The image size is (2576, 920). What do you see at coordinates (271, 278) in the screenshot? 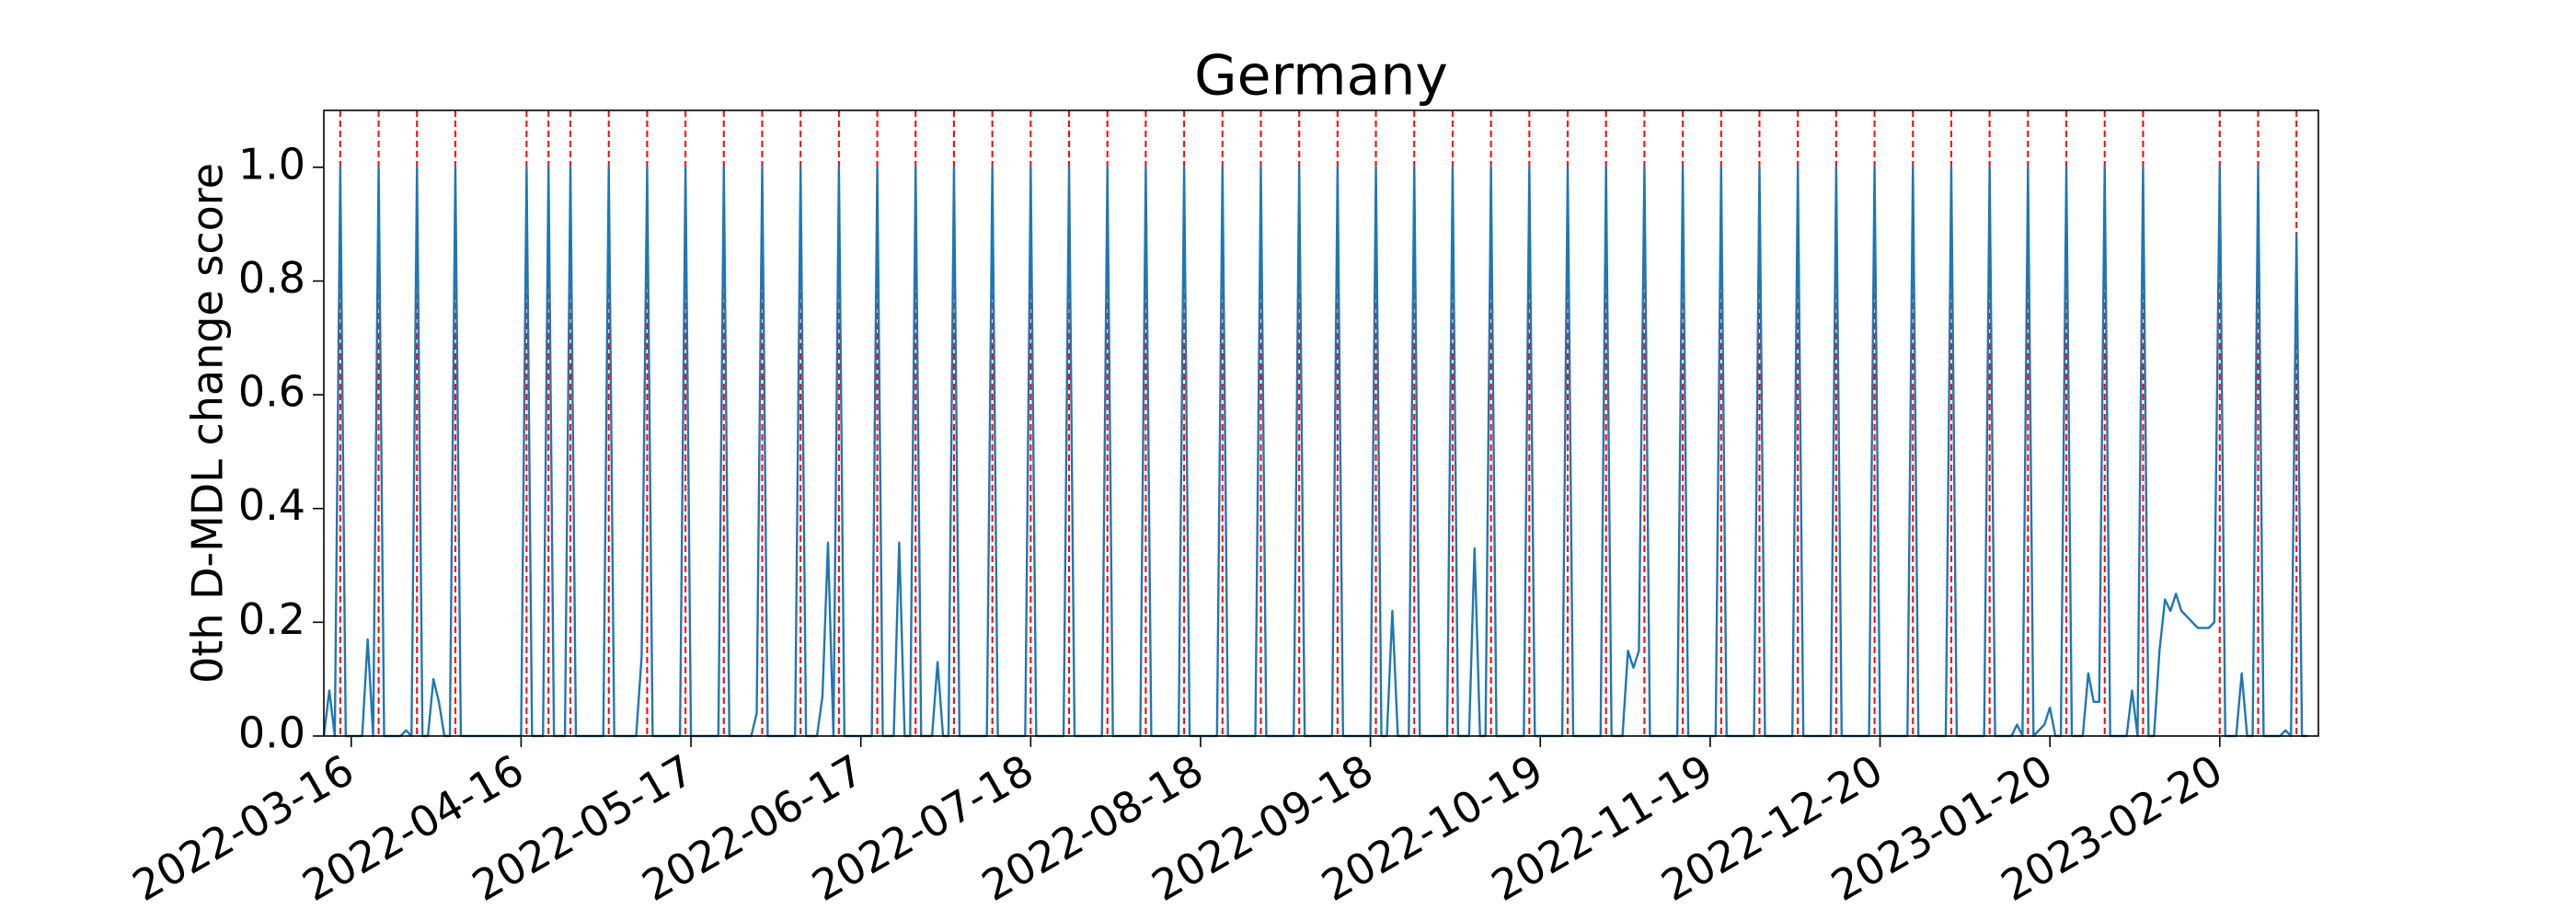
I see `y-tick-label: 0.8` at bounding box center [271, 278].